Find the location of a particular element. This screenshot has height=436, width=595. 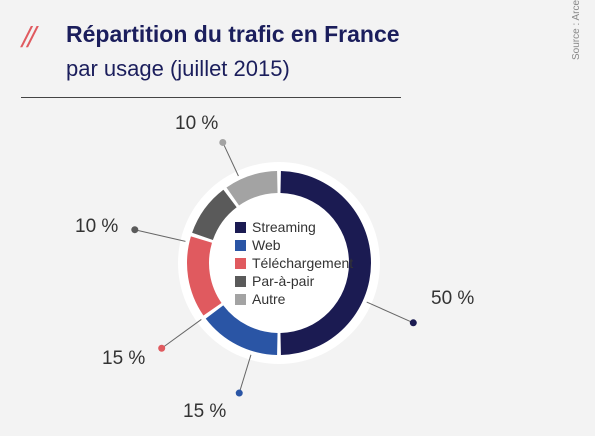

leader-line-web is located at coordinates (245, 374).